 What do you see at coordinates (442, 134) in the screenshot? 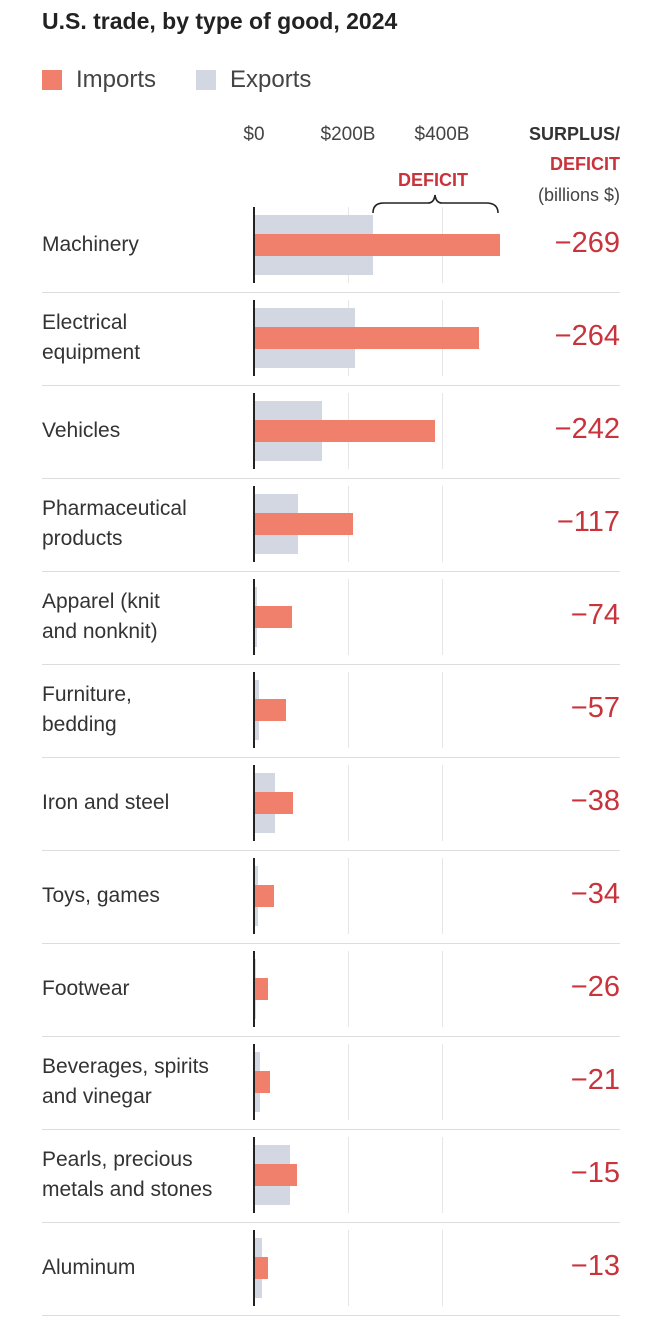
I see `x-tick-label: $400B` at bounding box center [442, 134].